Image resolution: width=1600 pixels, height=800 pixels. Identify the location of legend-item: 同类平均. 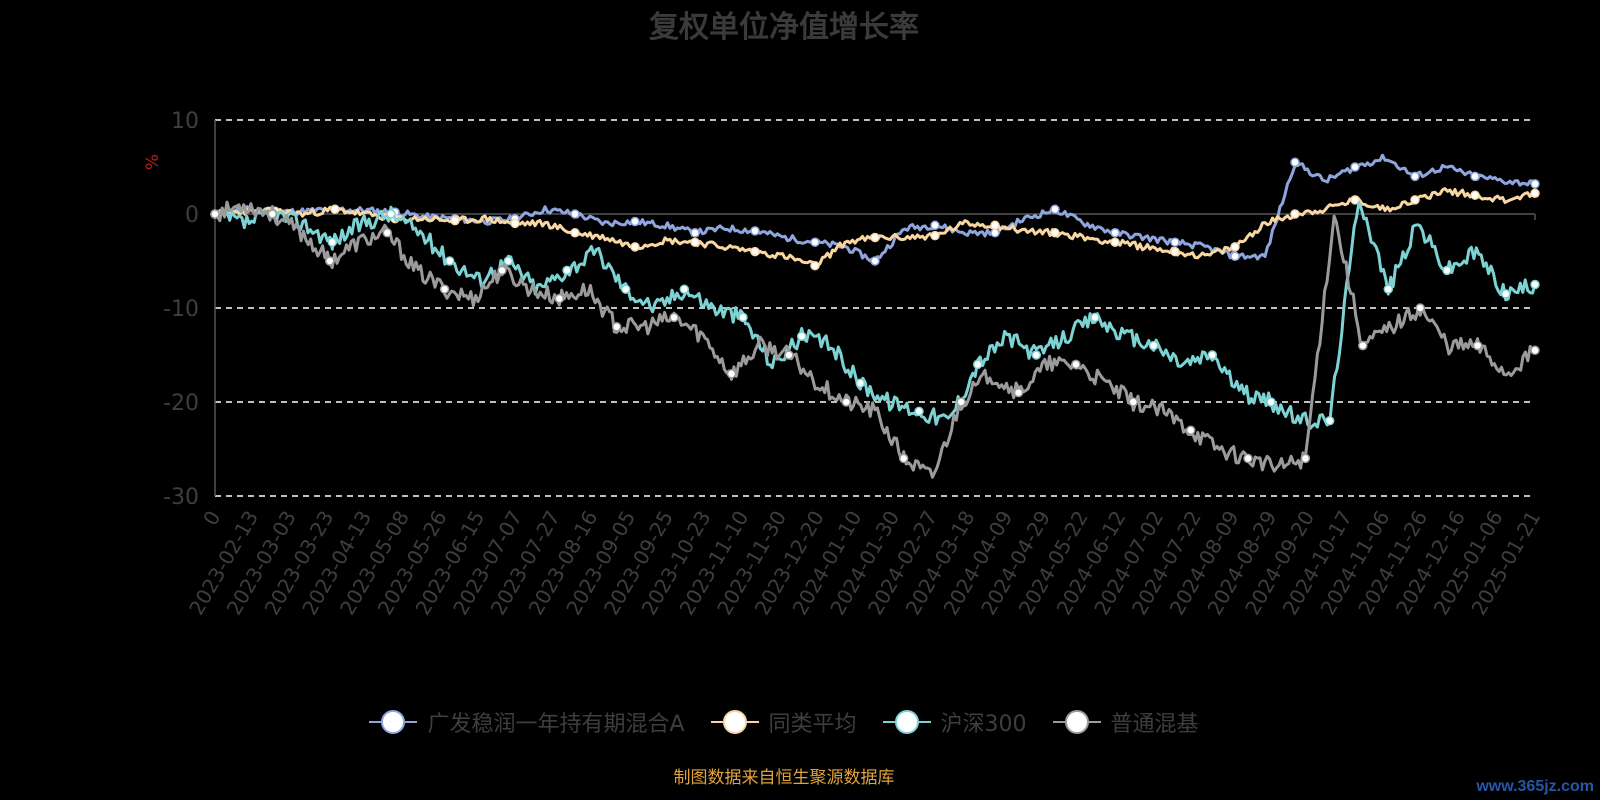
(783, 722).